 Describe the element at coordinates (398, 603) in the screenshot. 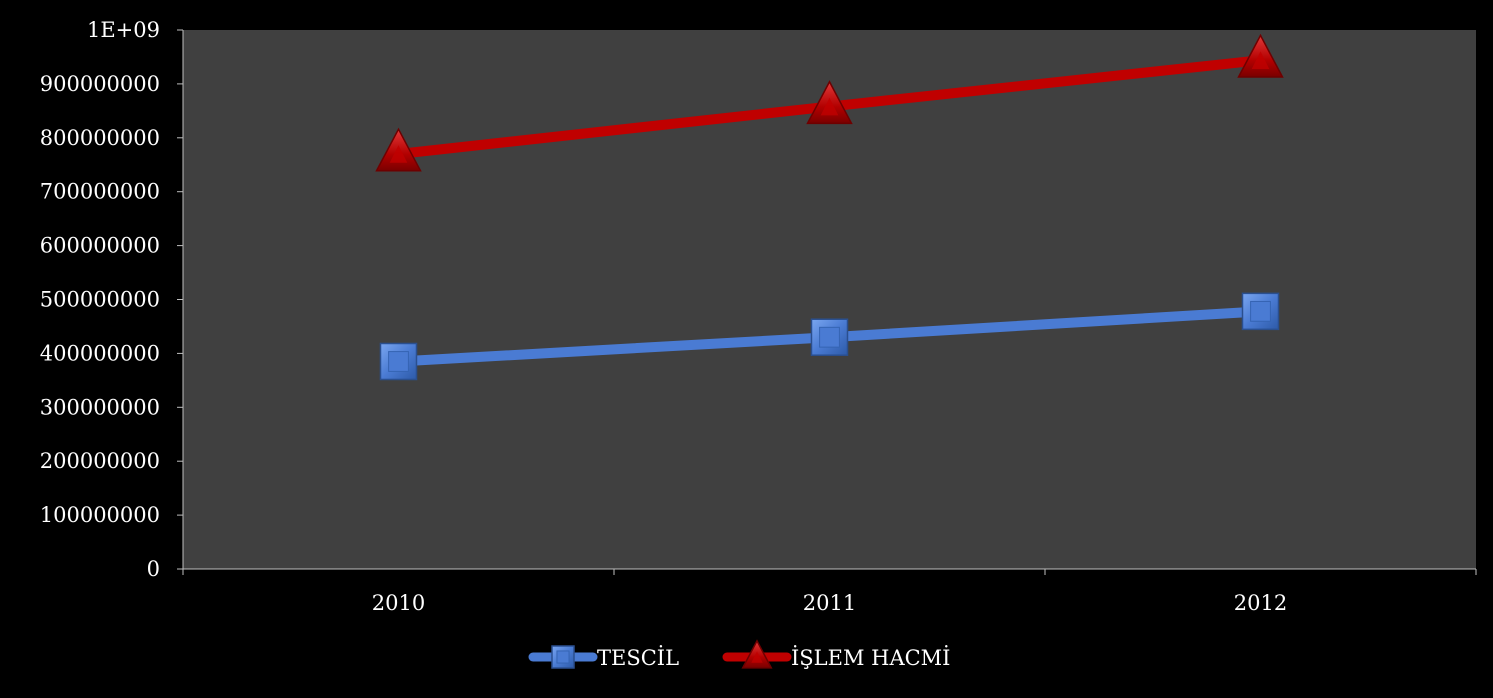

I see `x-tick-label: 2010` at that location.